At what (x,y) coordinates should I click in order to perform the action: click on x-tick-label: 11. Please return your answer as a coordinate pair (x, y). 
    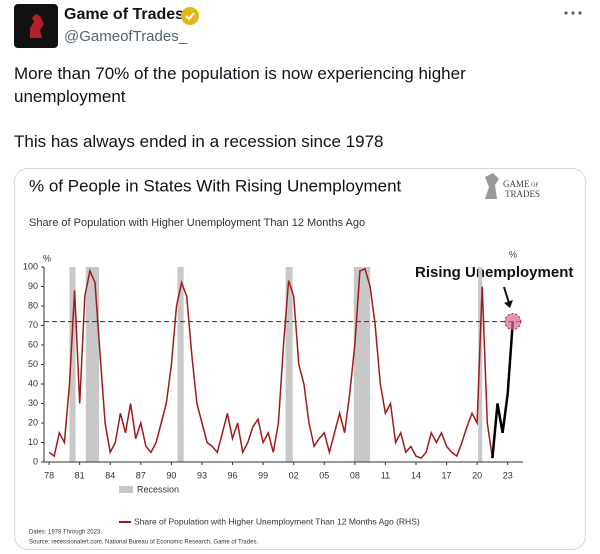
    Looking at the image, I should click on (385, 475).